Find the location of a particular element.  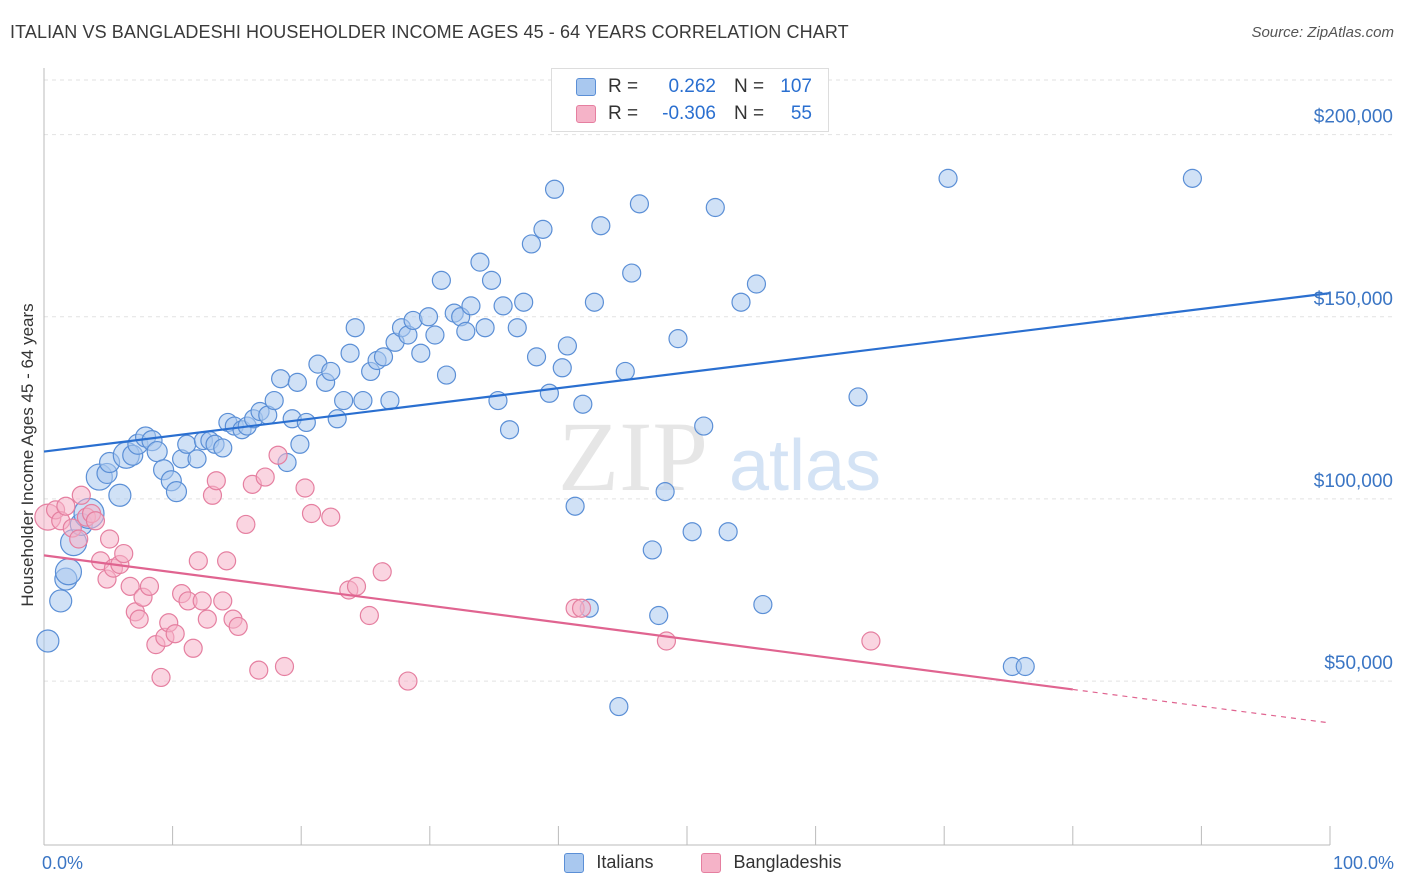

y-tick-label: $50,000 is located at coordinates (1358, 663).